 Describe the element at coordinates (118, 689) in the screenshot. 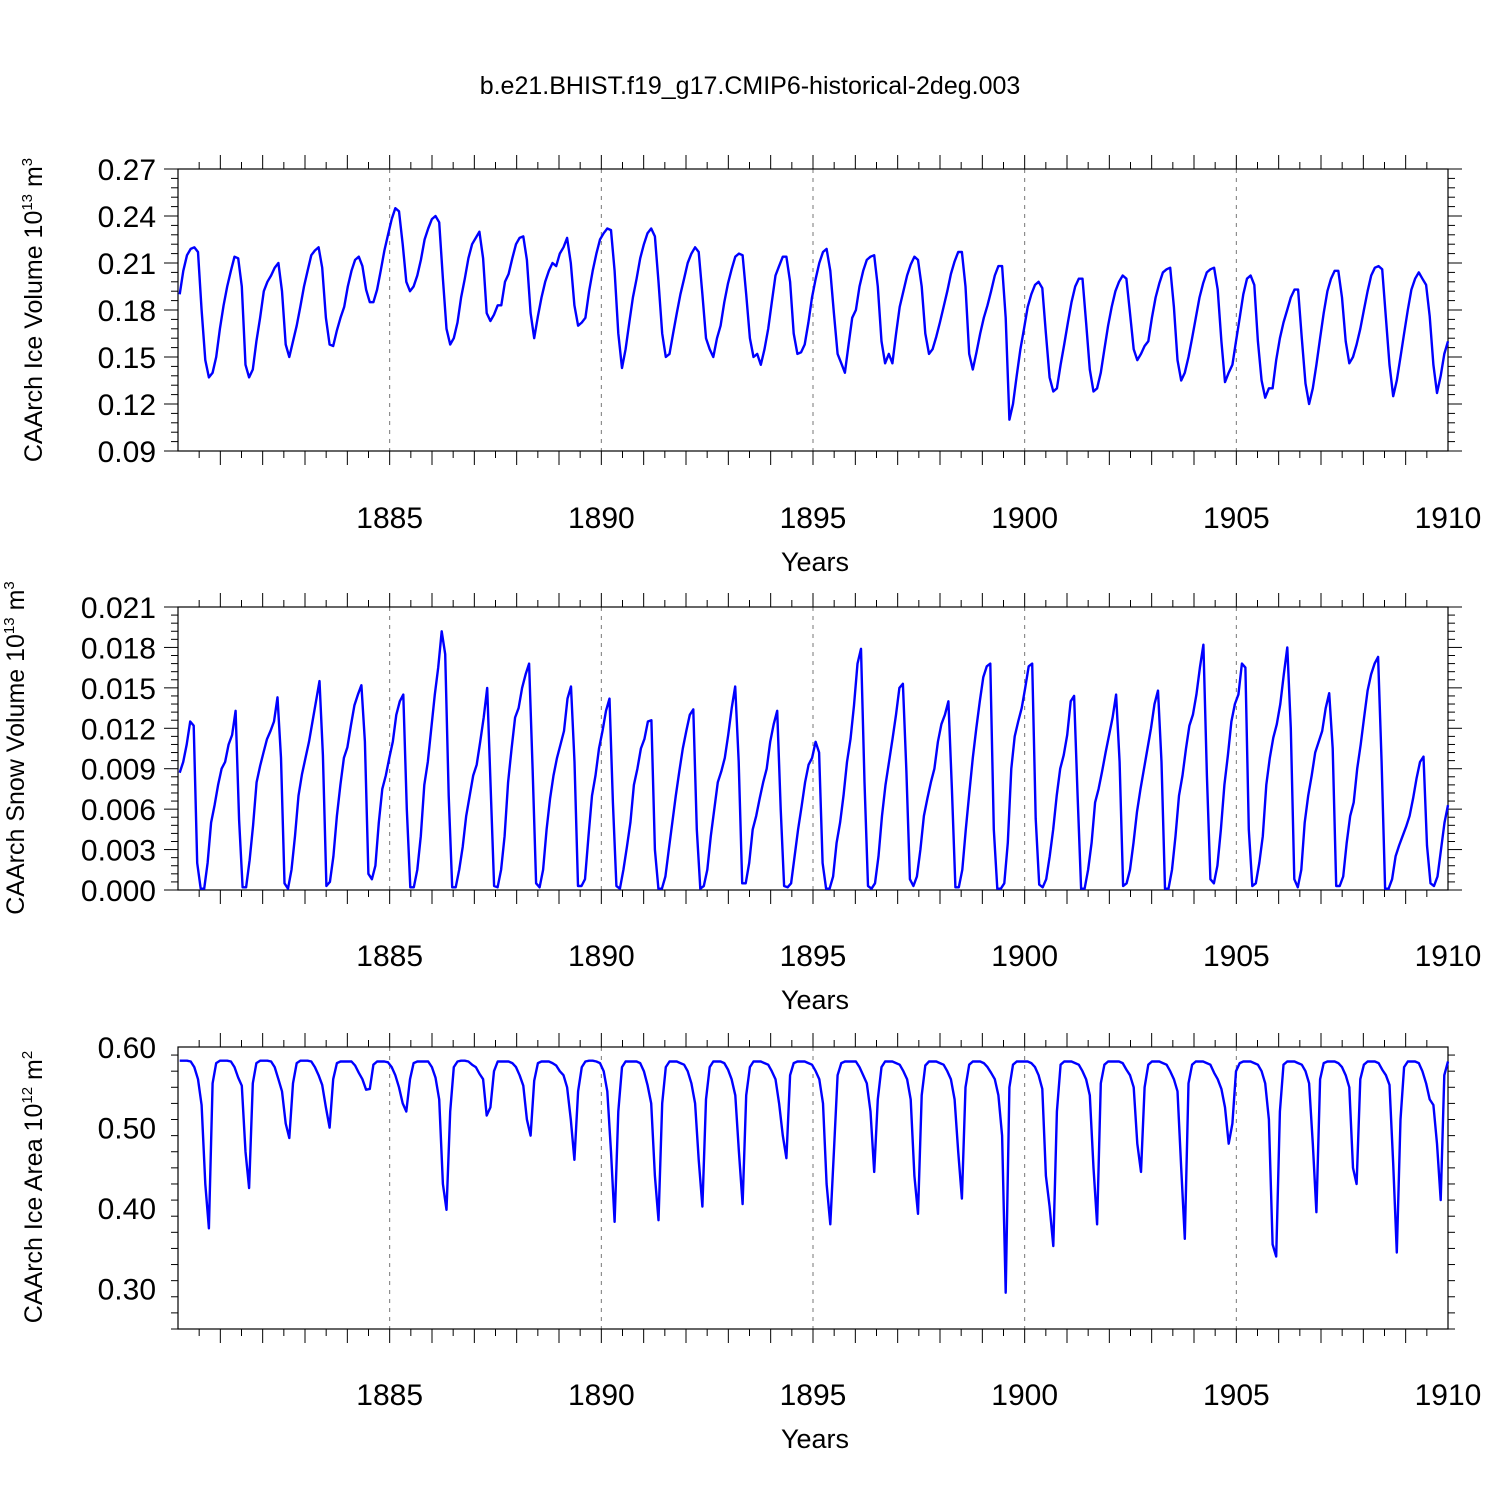

I see `y-tick-label: 0.015` at that location.